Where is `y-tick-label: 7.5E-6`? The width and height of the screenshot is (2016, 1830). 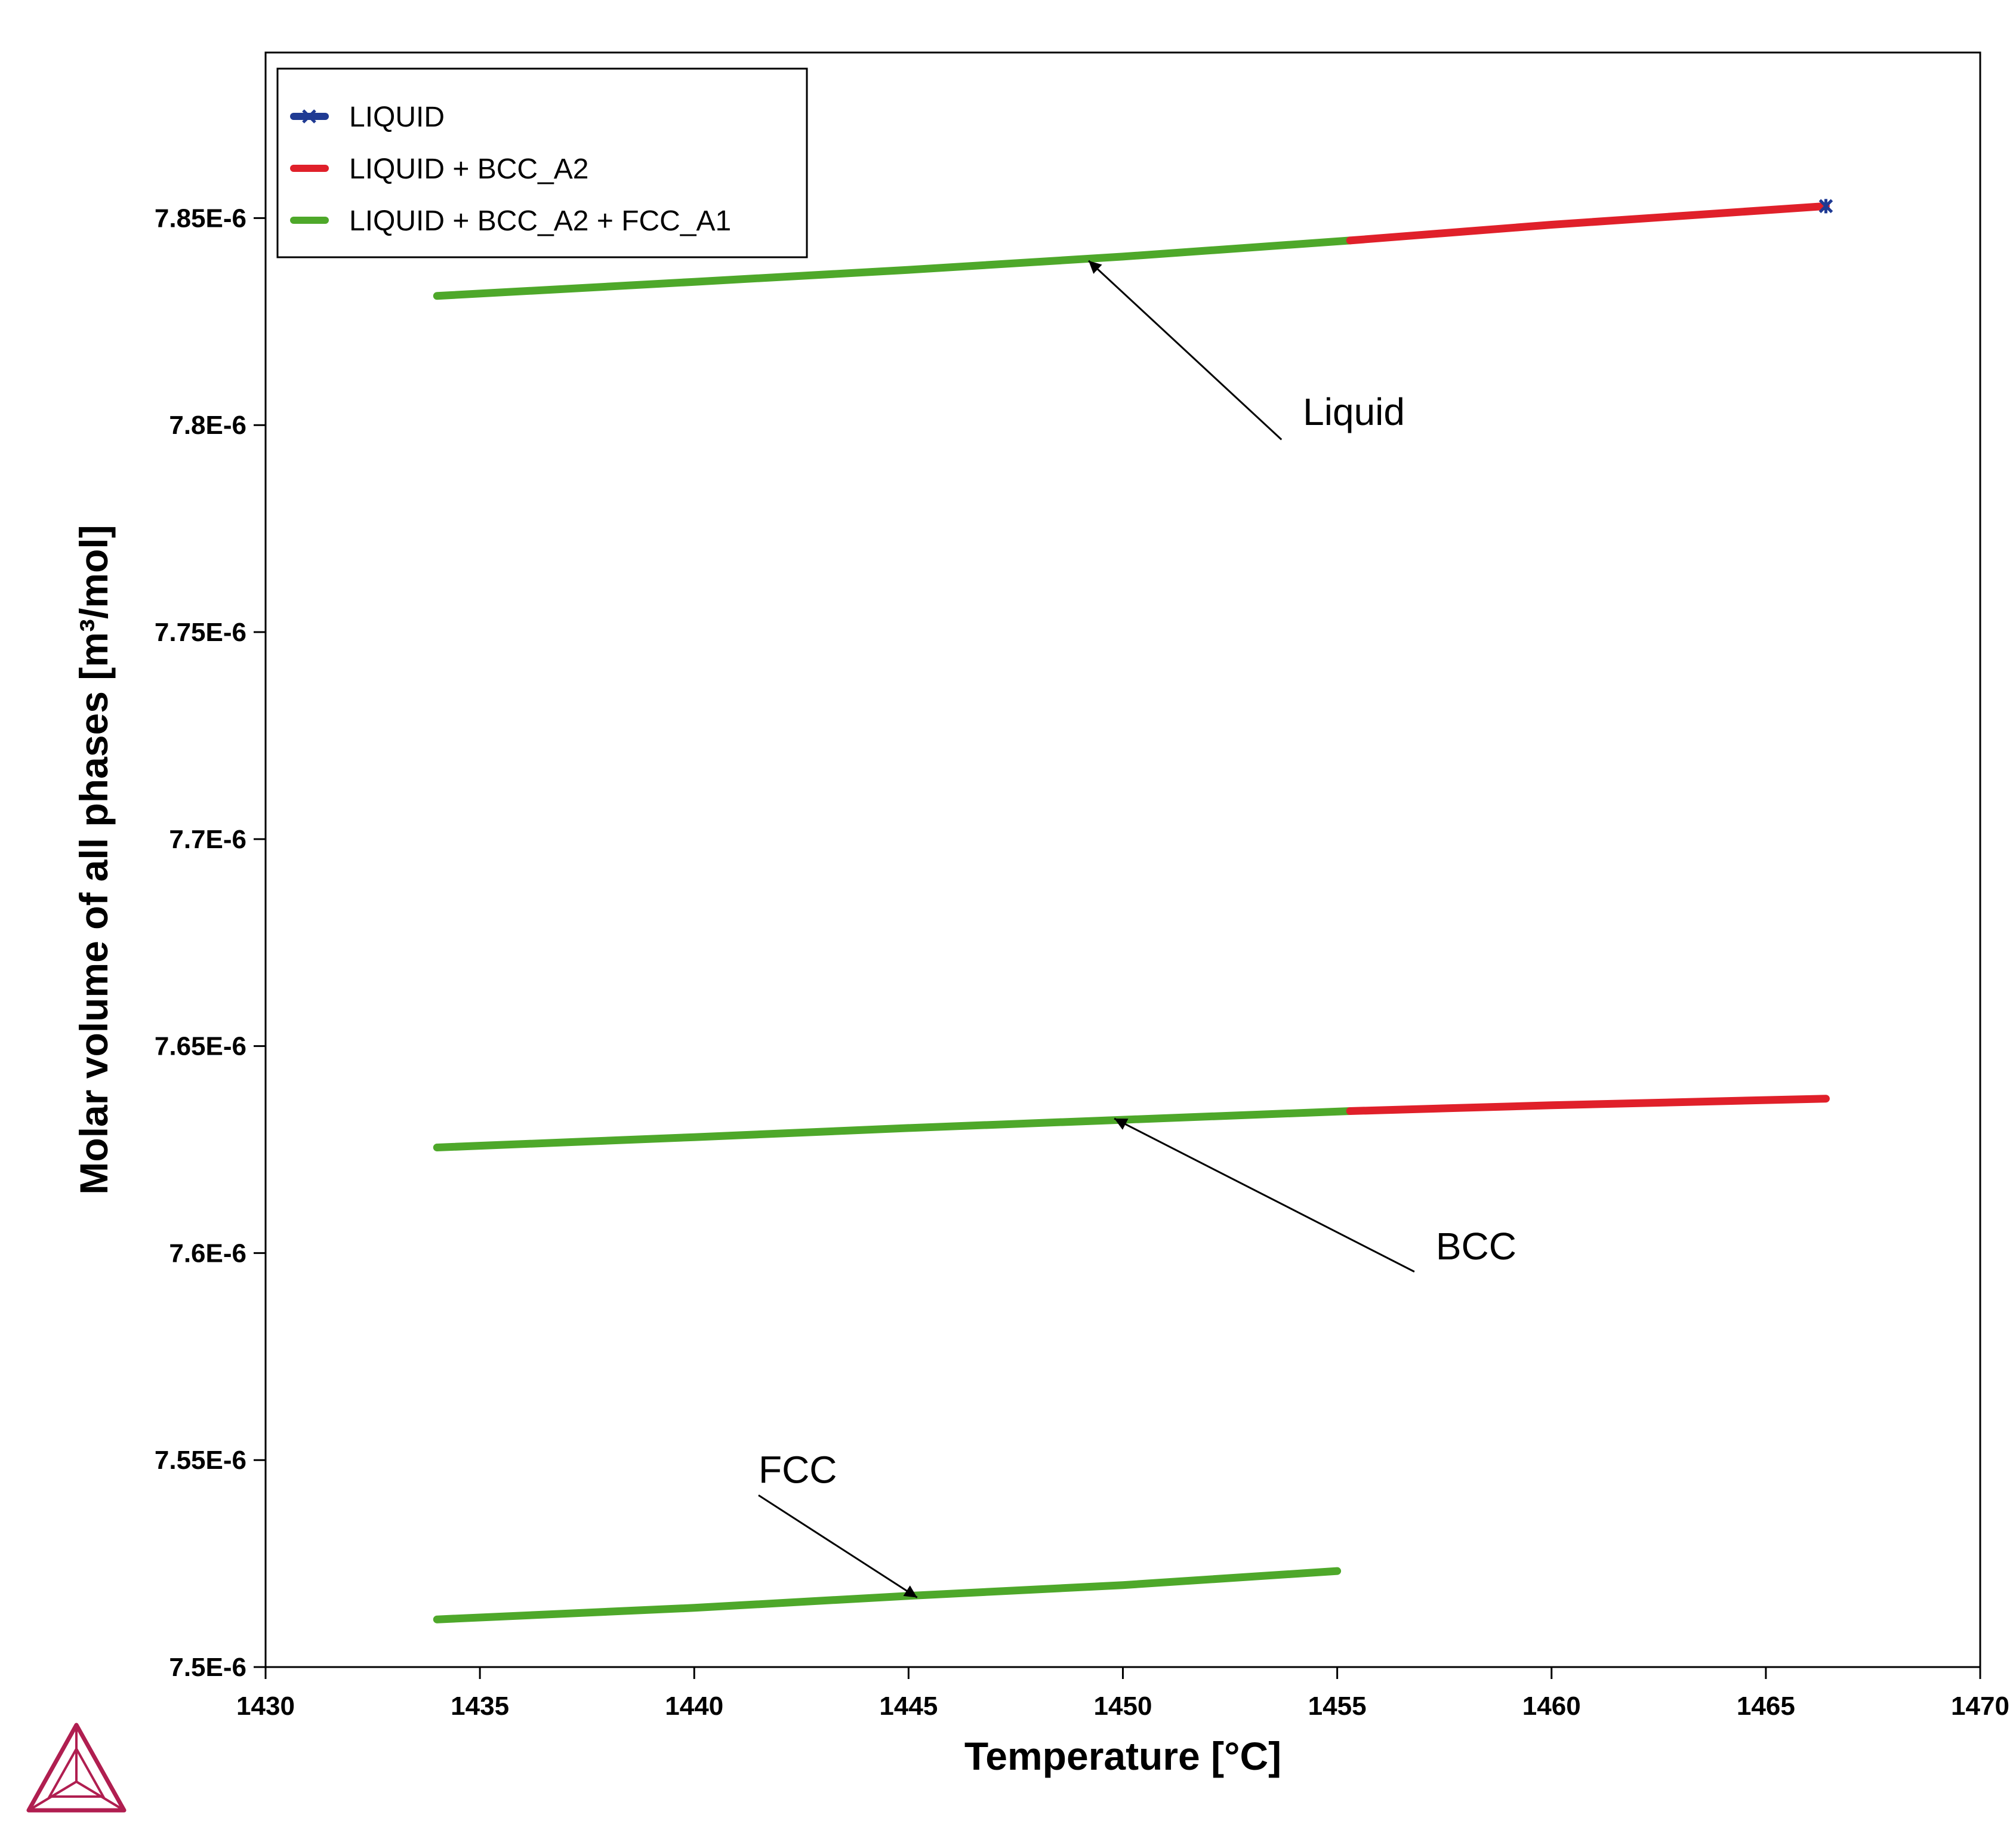 y-tick-label: 7.5E-6 is located at coordinates (207, 1668).